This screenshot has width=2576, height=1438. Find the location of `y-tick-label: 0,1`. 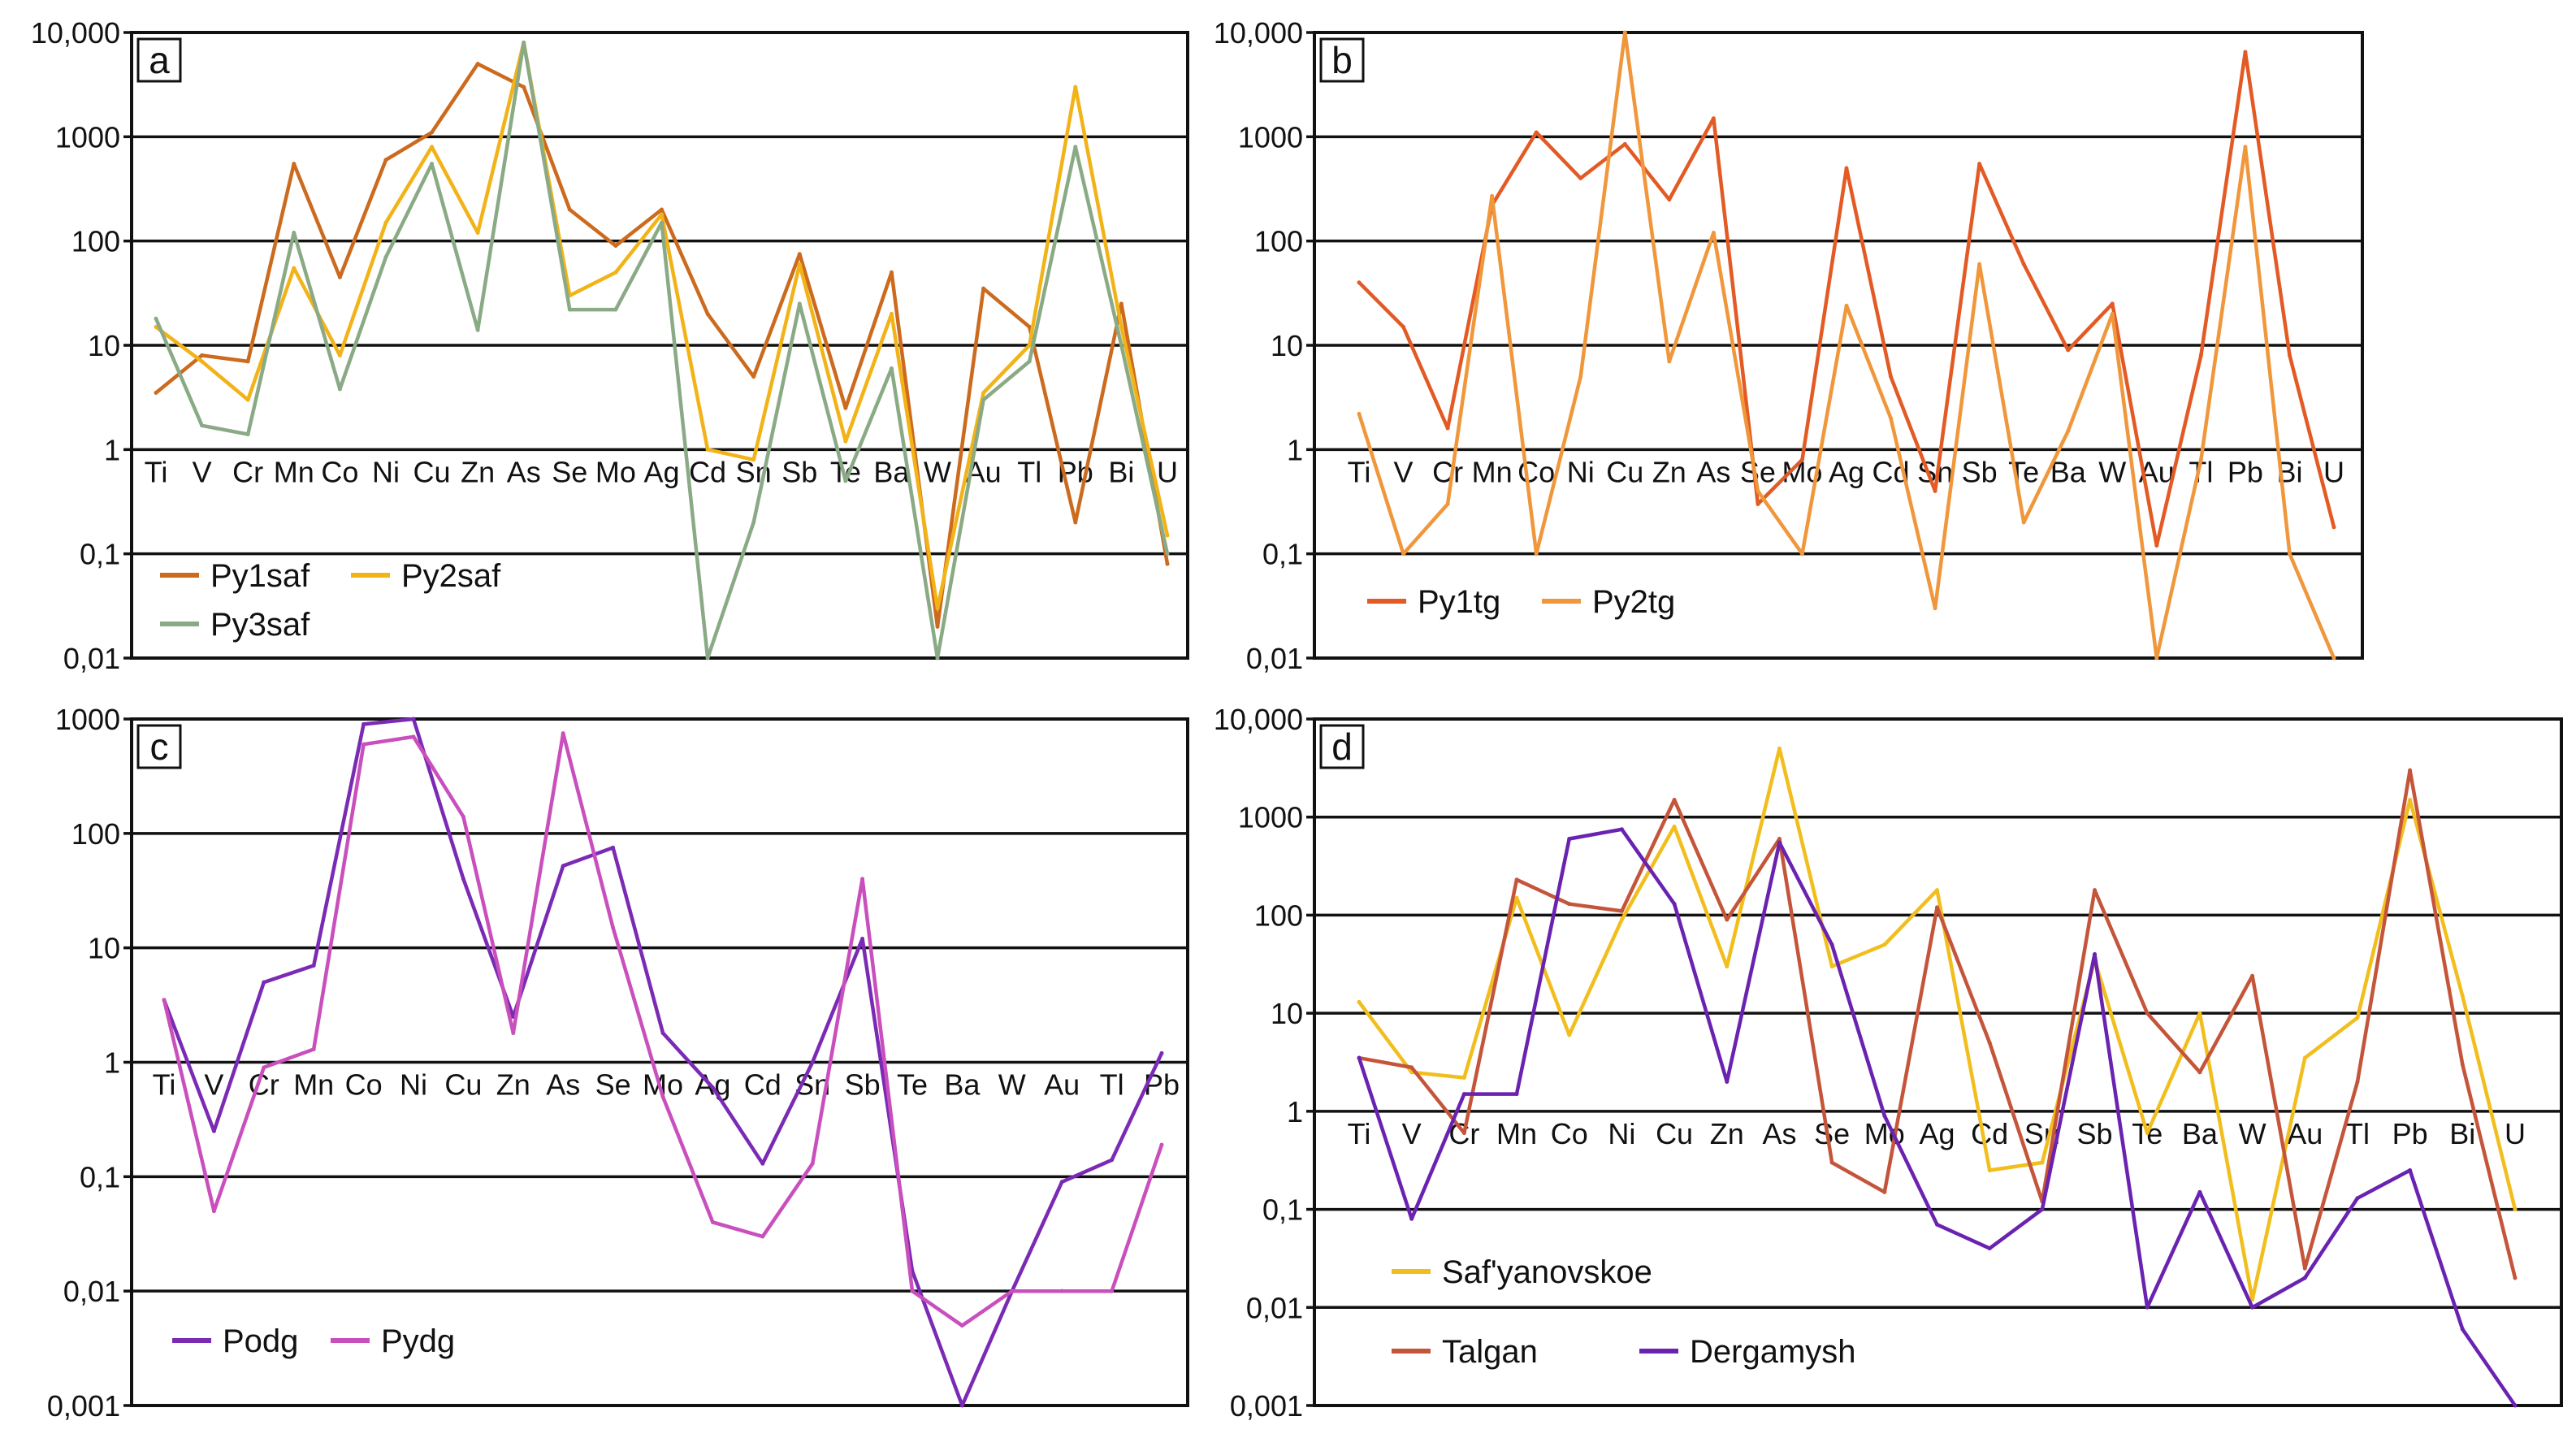

y-tick-label: 0,1 is located at coordinates (1282, 1210).